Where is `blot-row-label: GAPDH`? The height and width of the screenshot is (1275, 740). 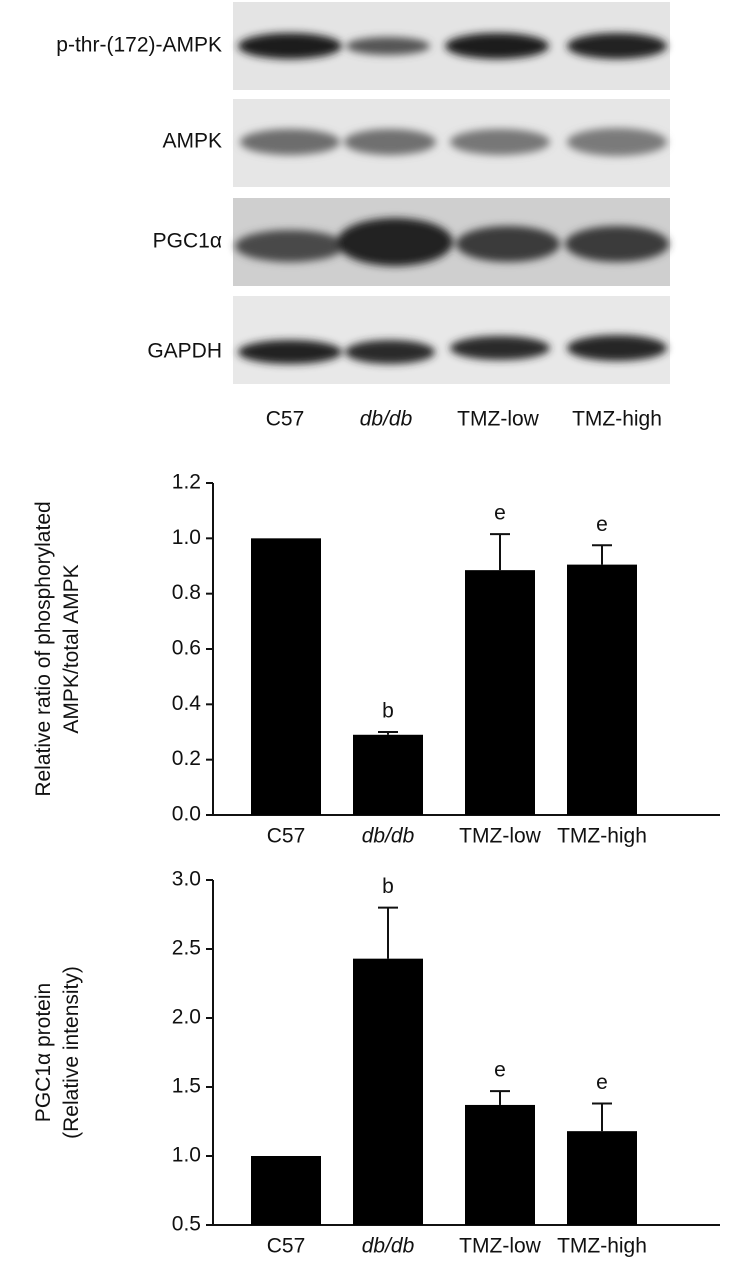
blot-row-label: GAPDH is located at coordinates (184, 351).